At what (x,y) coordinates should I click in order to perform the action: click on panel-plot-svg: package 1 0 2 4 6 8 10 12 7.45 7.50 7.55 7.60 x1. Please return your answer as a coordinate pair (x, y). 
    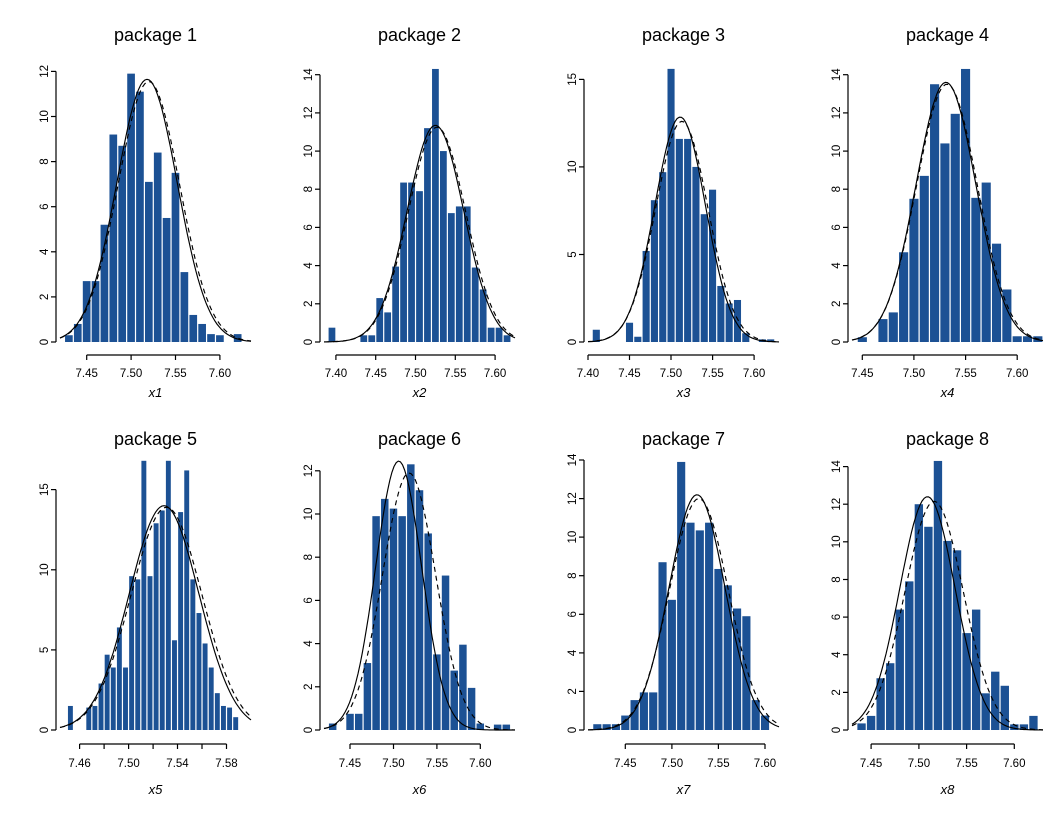
    Looking at the image, I should click on (145, 212).